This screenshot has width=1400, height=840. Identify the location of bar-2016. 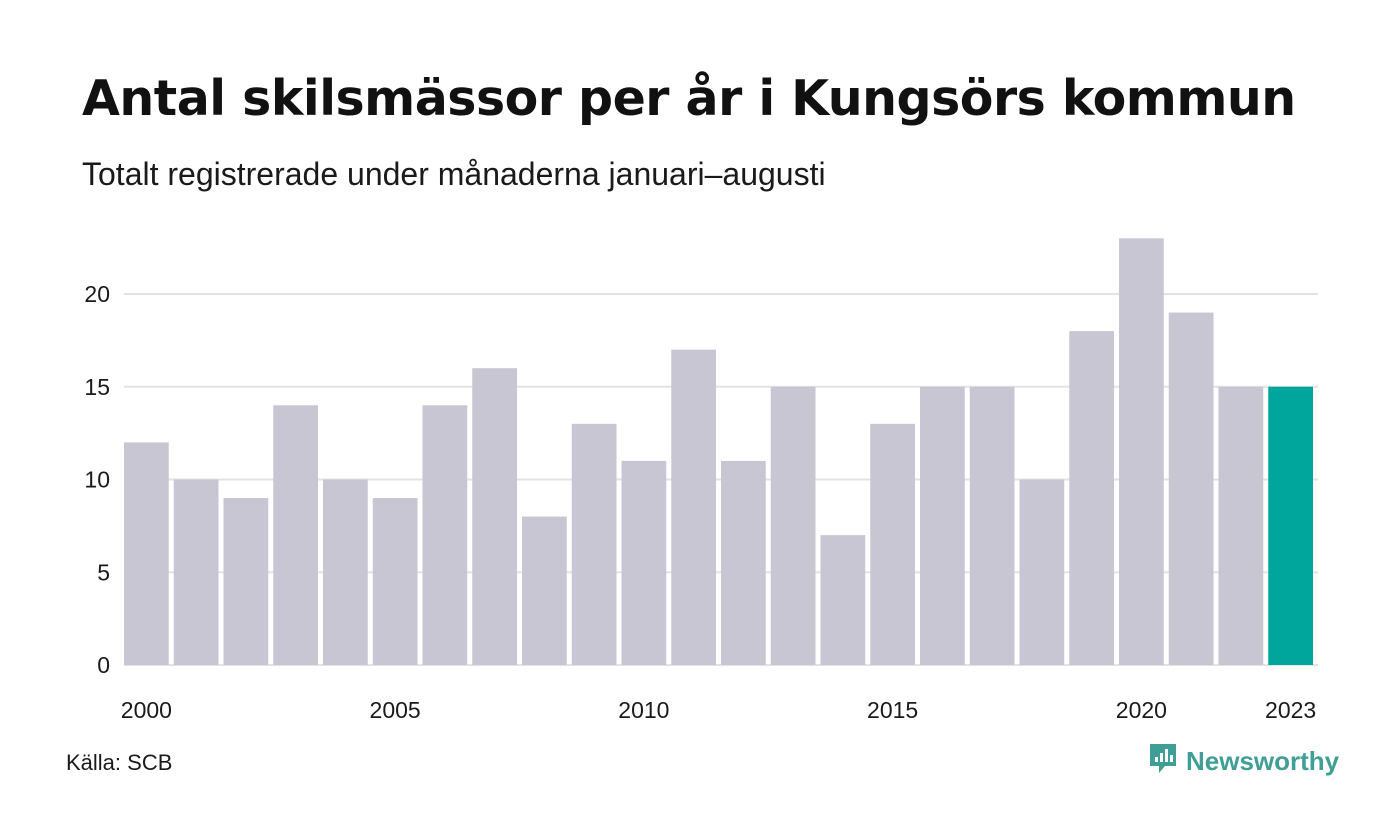
(942, 525).